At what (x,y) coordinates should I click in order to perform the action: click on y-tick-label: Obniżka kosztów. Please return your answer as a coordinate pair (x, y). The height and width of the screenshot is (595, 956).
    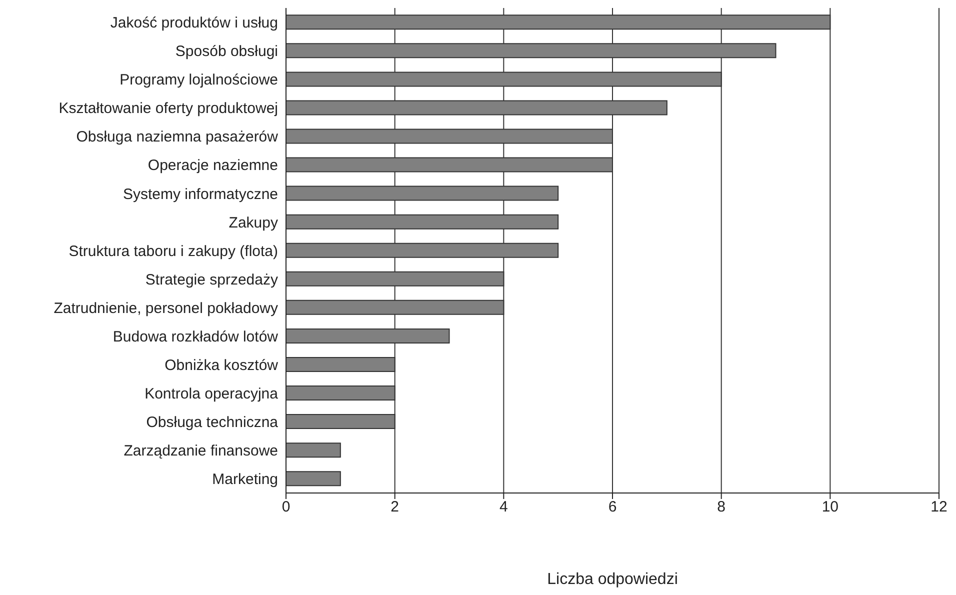
    Looking at the image, I should click on (221, 365).